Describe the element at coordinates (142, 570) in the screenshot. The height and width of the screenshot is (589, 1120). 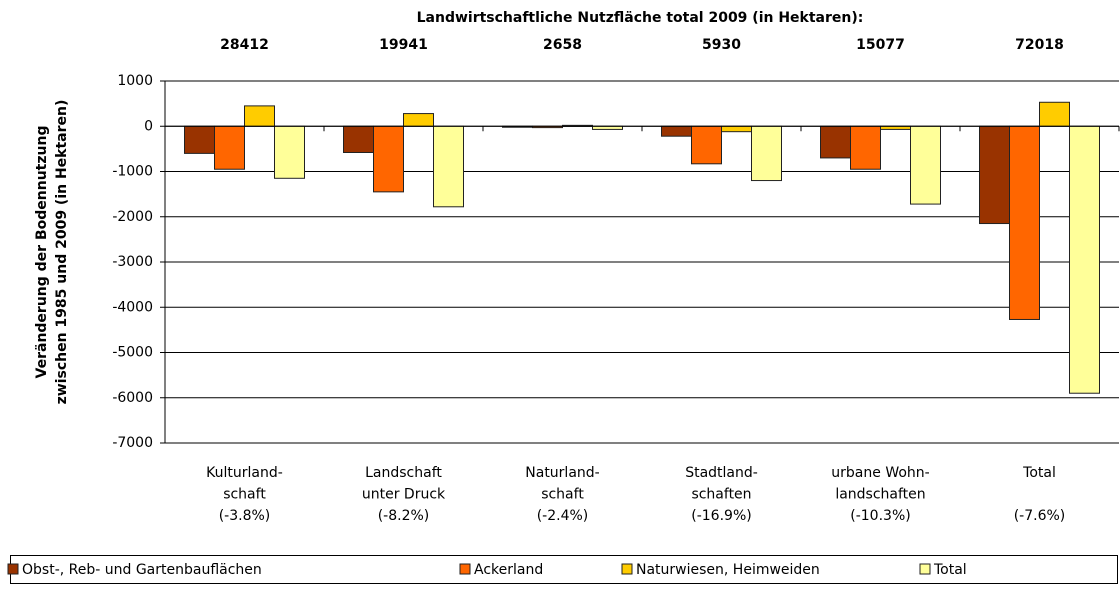
I see `legend-label: Obst-, Reb- und Gartenbauflächen` at that location.